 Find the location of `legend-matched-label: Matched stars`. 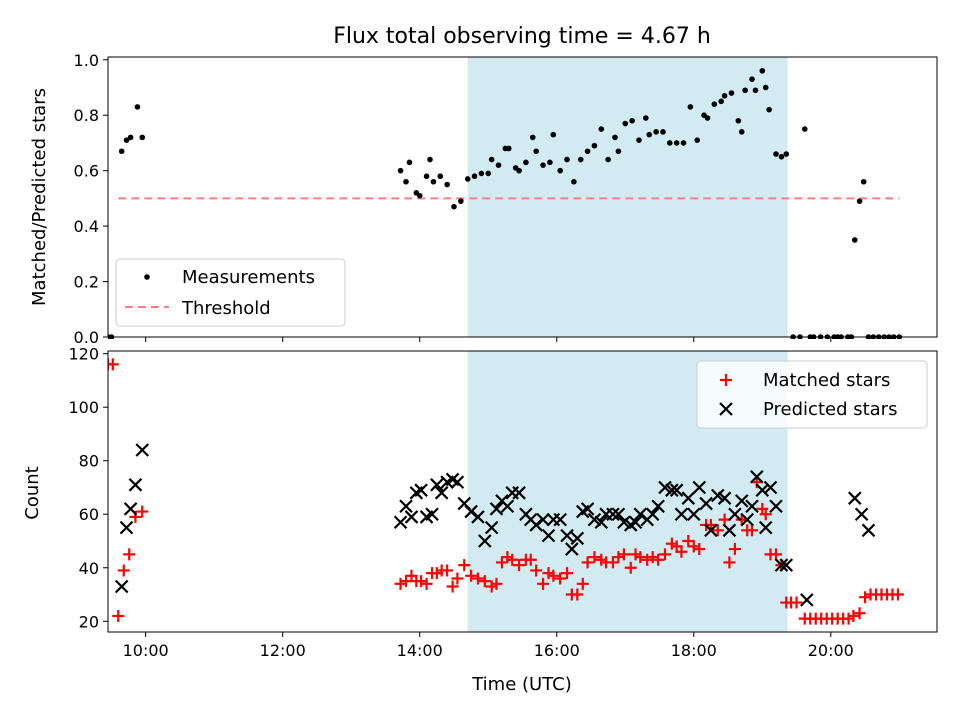

legend-matched-label: Matched stars is located at coordinates (826, 380).